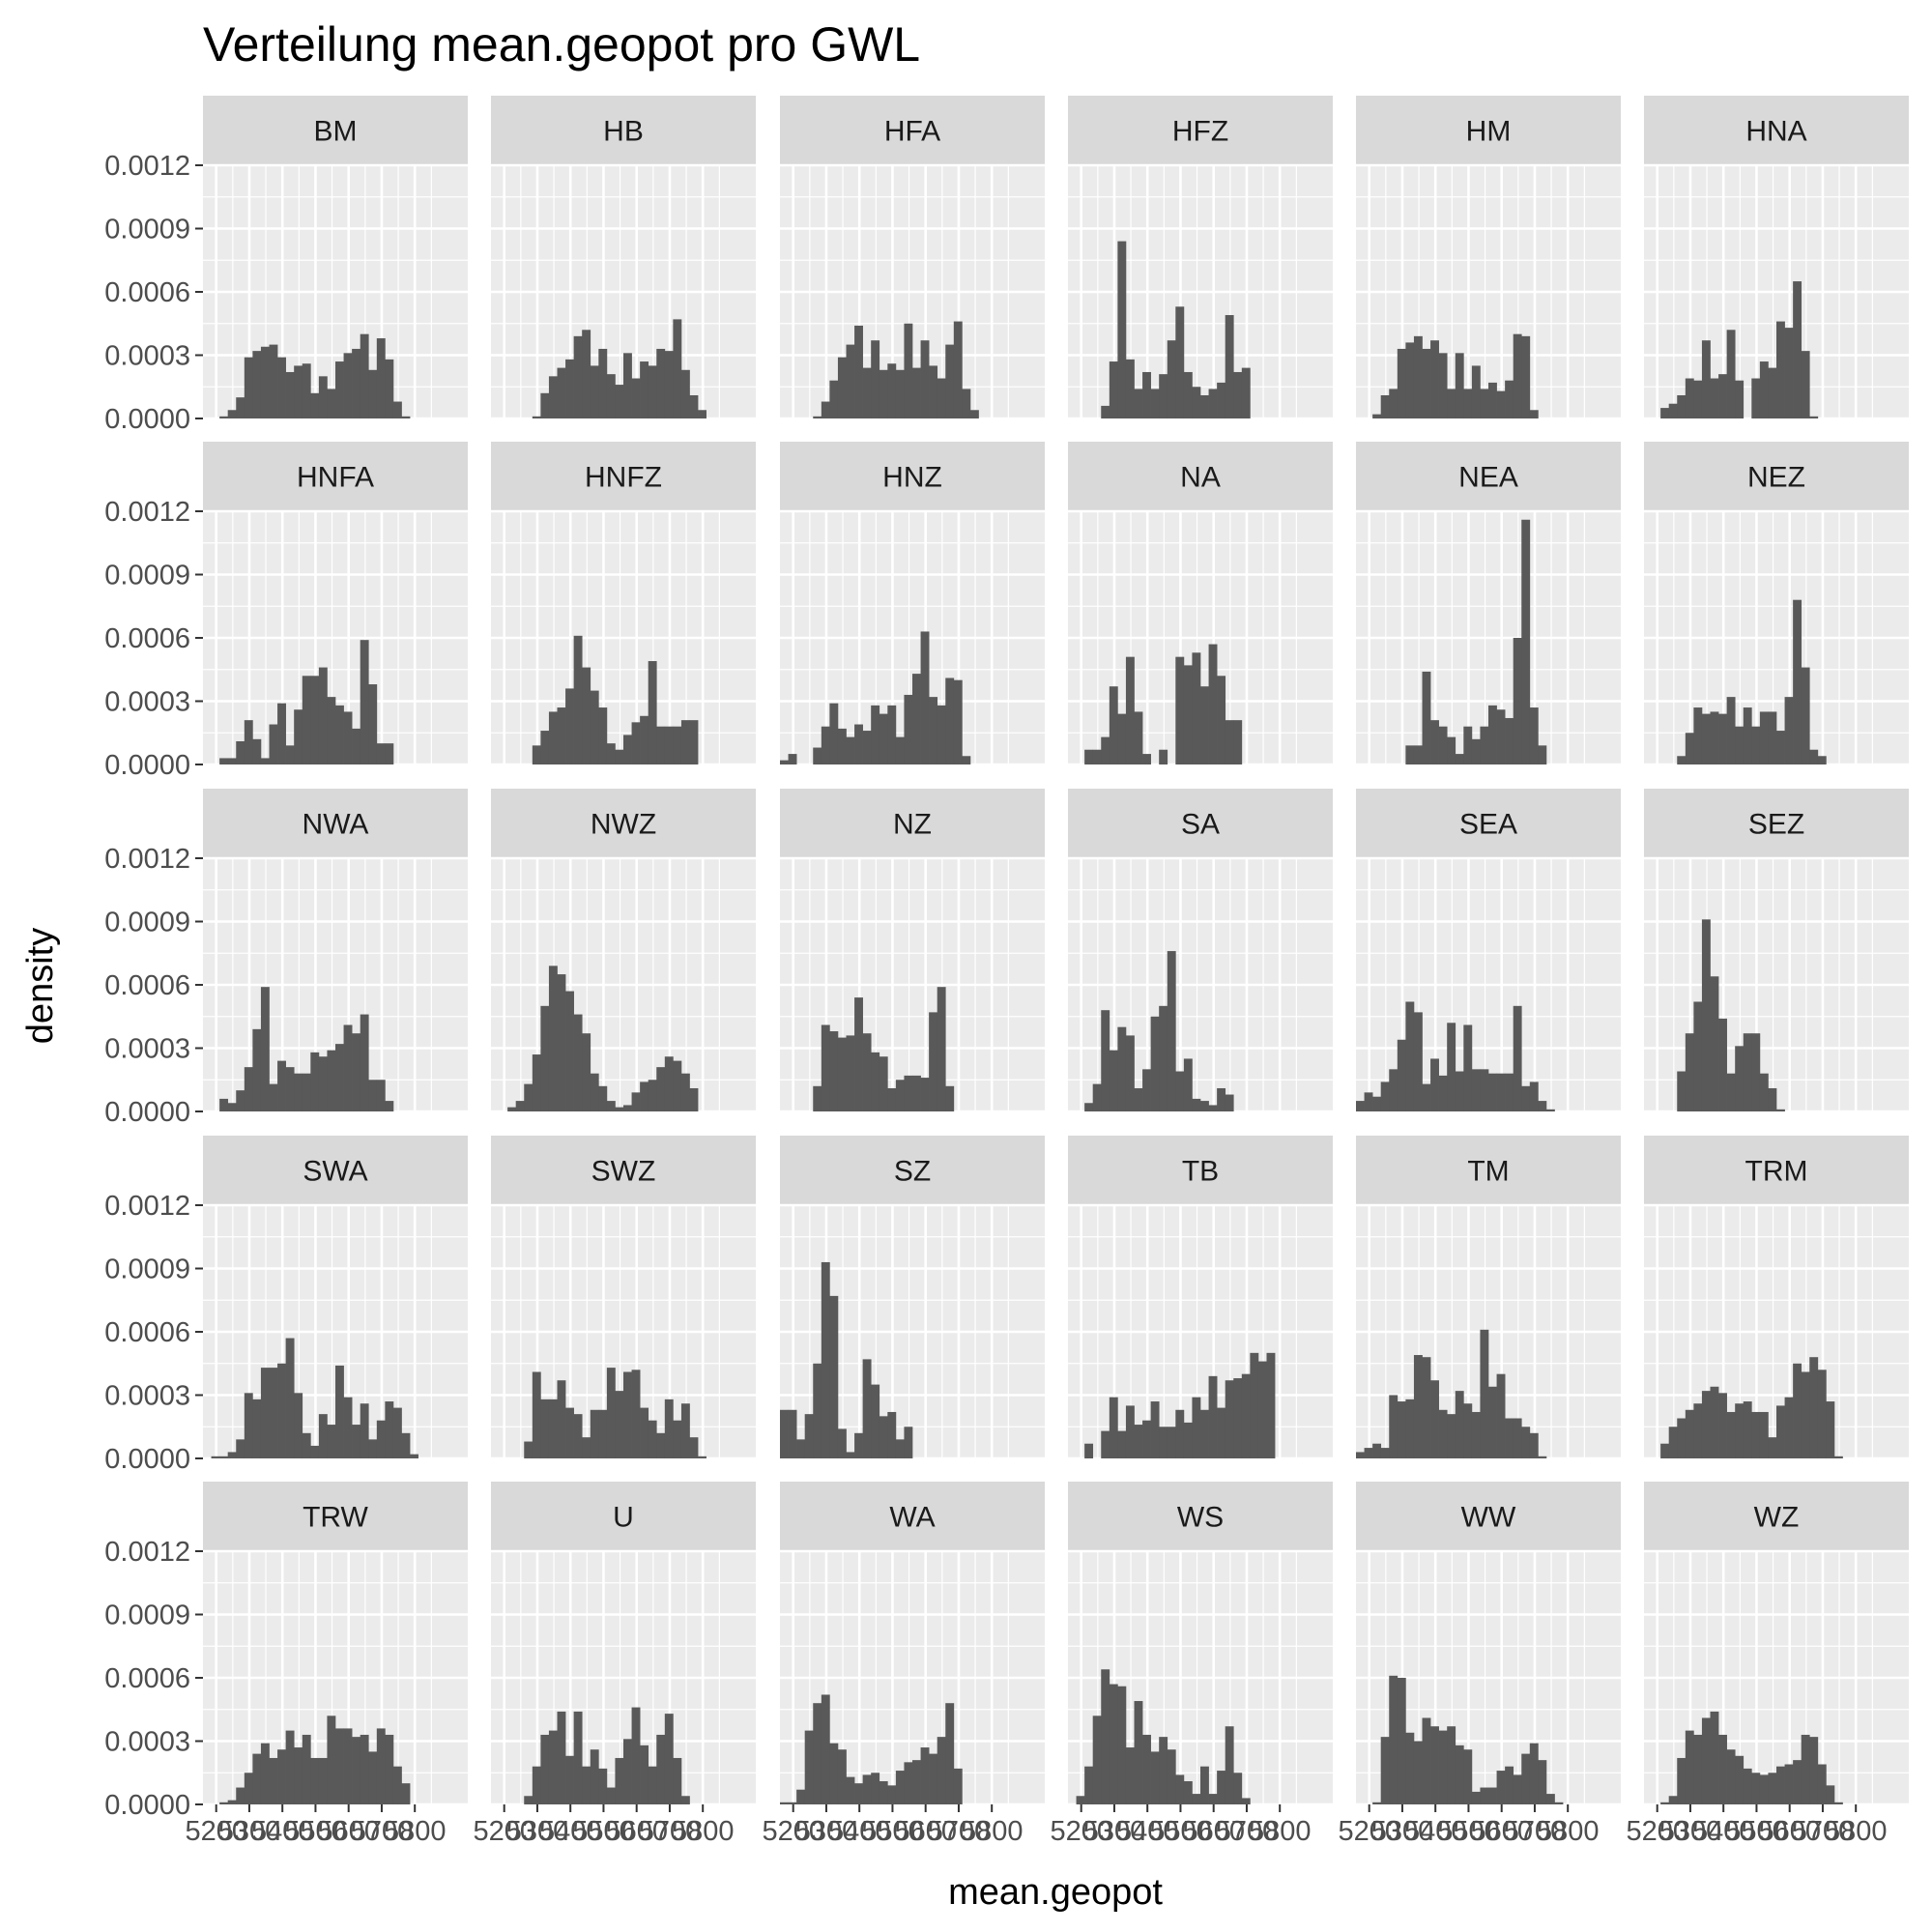 Image resolution: width=1932 pixels, height=1932 pixels. What do you see at coordinates (1200, 258) in the screenshot?
I see `facet-hfz: HFZ` at bounding box center [1200, 258].